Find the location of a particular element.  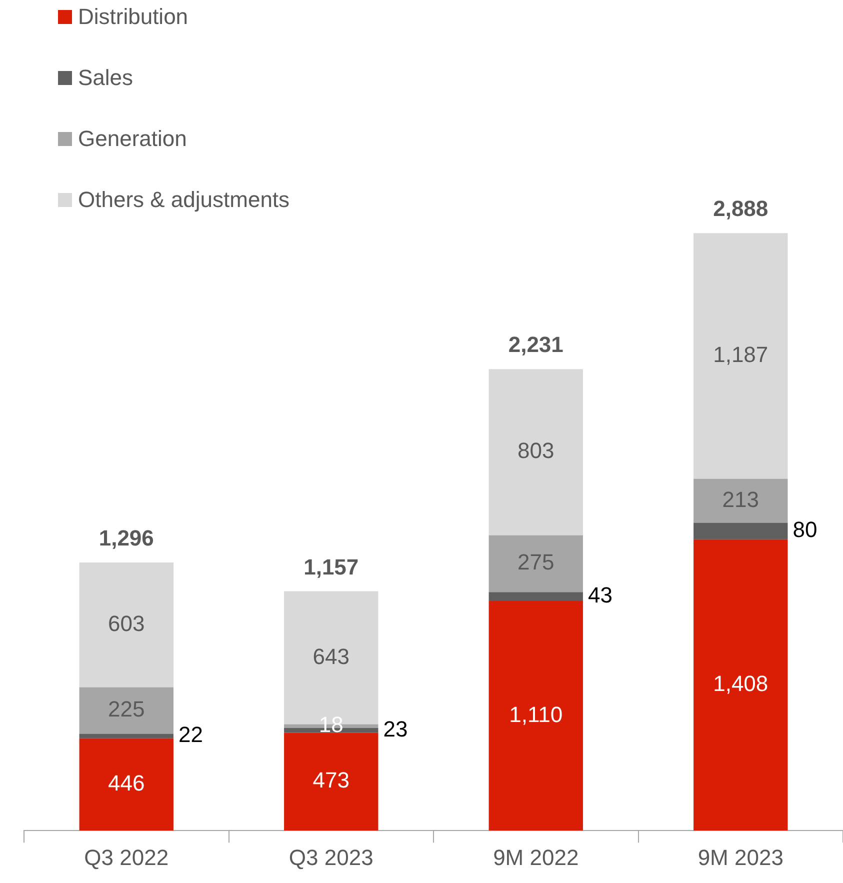

data-label: 643 is located at coordinates (331, 656).